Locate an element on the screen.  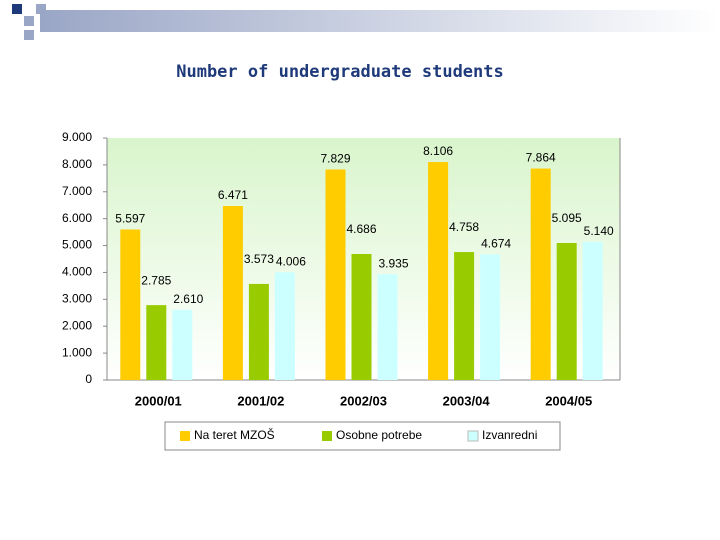
data-label: 7.864 is located at coordinates (541, 158).